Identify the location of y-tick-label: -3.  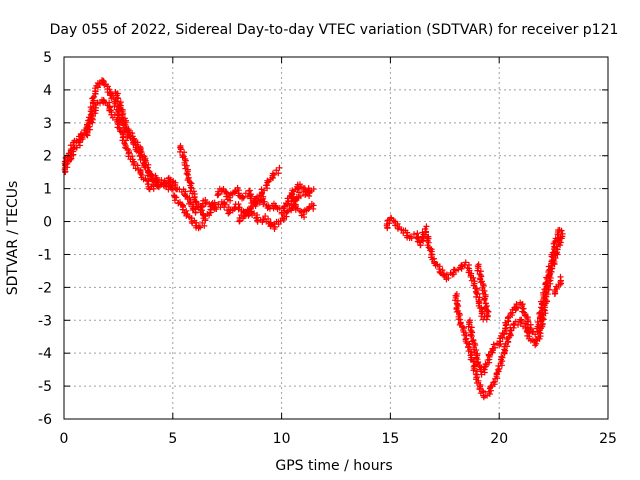
(45, 321).